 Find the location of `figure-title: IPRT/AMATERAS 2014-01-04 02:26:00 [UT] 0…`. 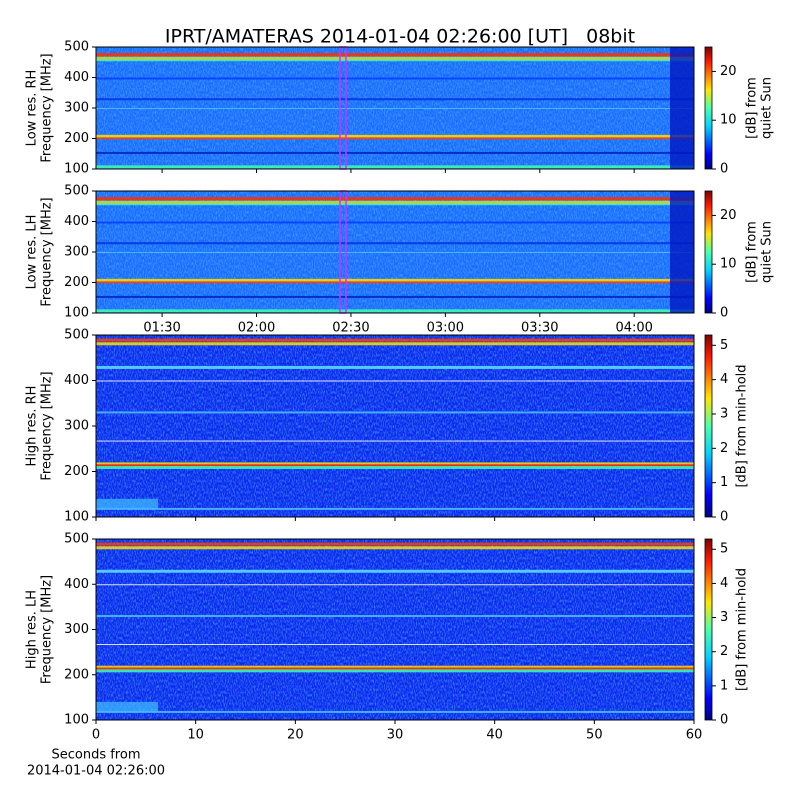

figure-title: IPRT/AMATERAS 2014-01-04 02:26:00 [UT] 0… is located at coordinates (400, 37).